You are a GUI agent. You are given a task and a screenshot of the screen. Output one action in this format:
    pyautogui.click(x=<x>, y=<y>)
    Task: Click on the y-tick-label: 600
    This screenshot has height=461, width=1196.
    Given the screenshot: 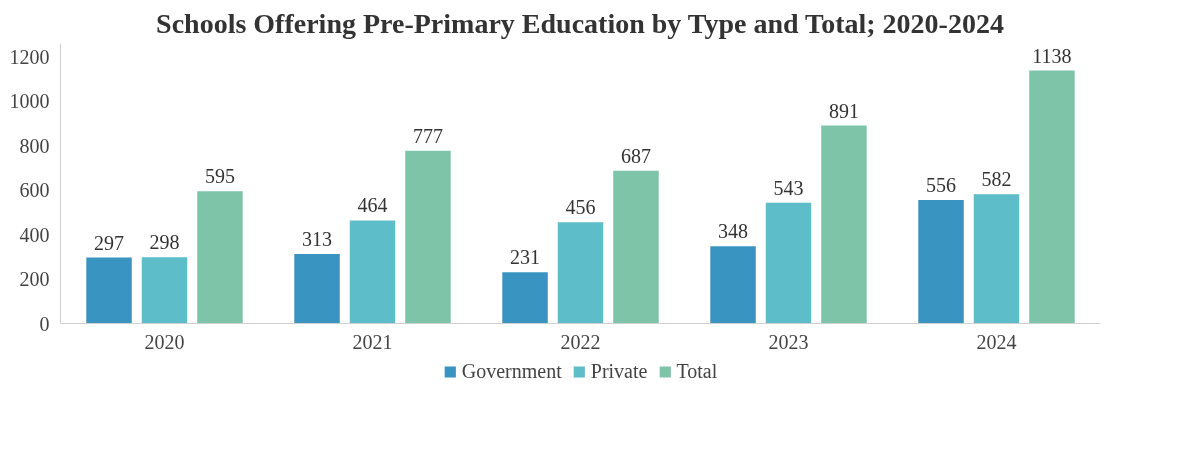 What is the action you would take?
    pyautogui.click(x=34, y=190)
    